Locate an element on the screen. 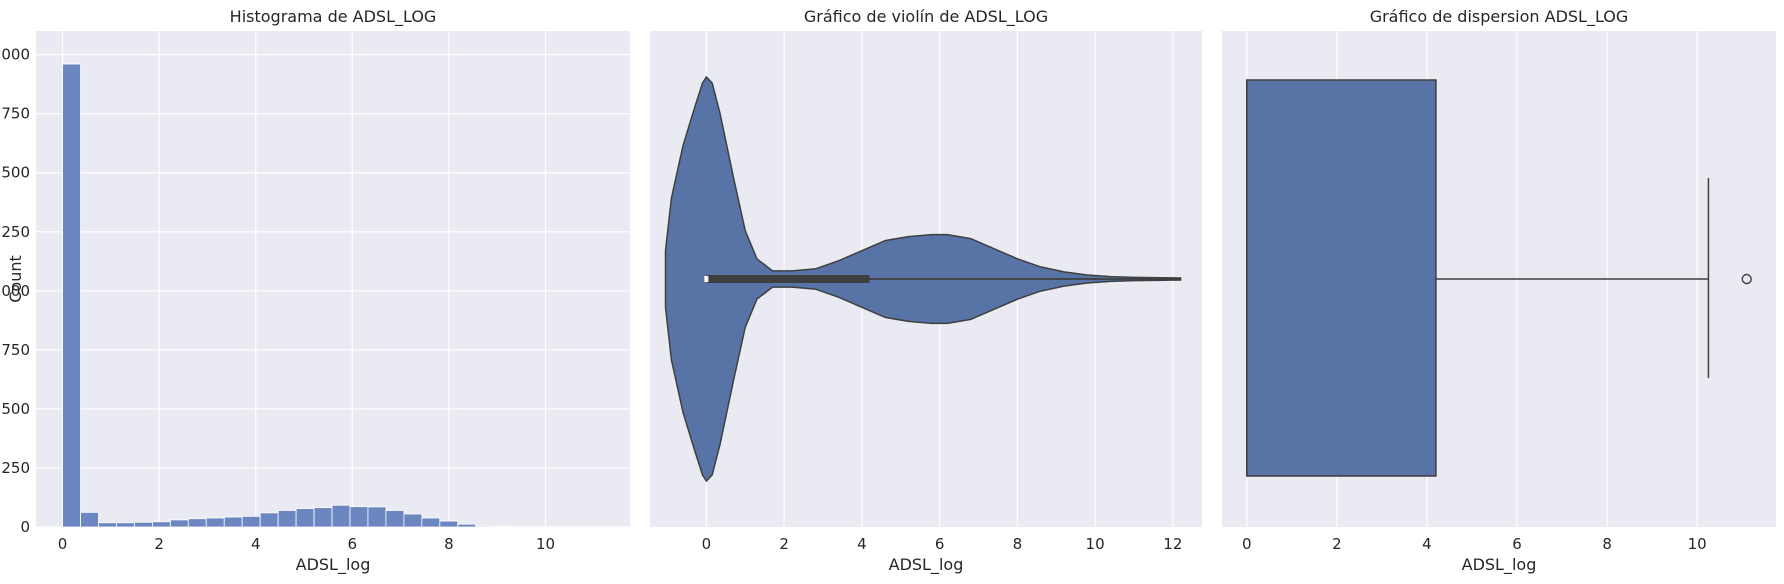 Image resolution: width=1784 pixels, height=584 pixels. violin-x-tick-label: 6 is located at coordinates (940, 544).